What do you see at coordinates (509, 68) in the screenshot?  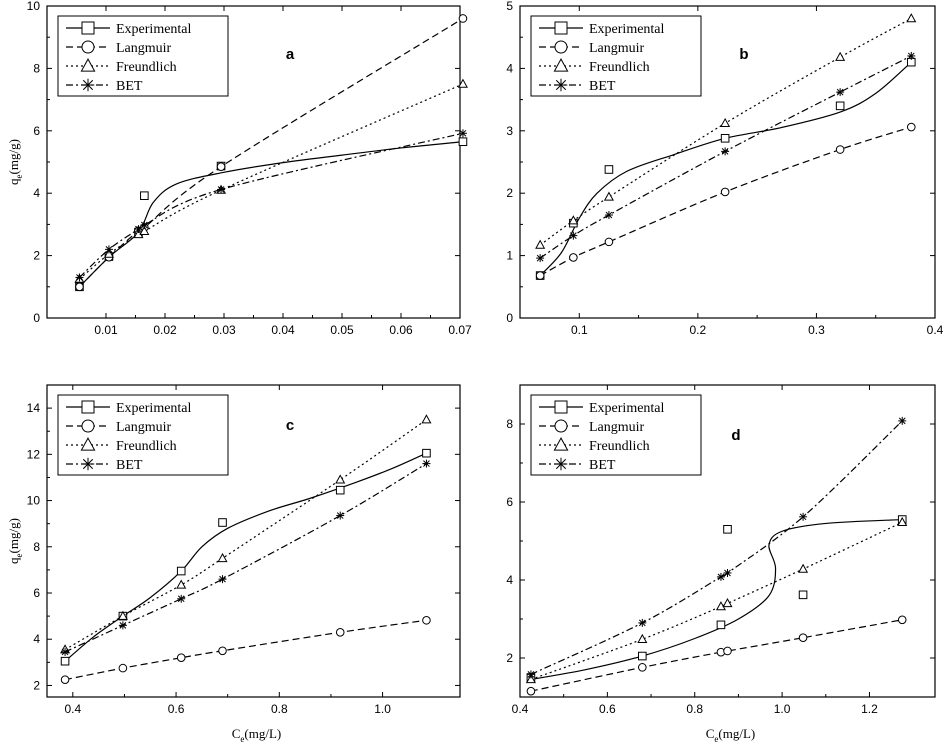 I see `y-tick-label: 4` at bounding box center [509, 68].